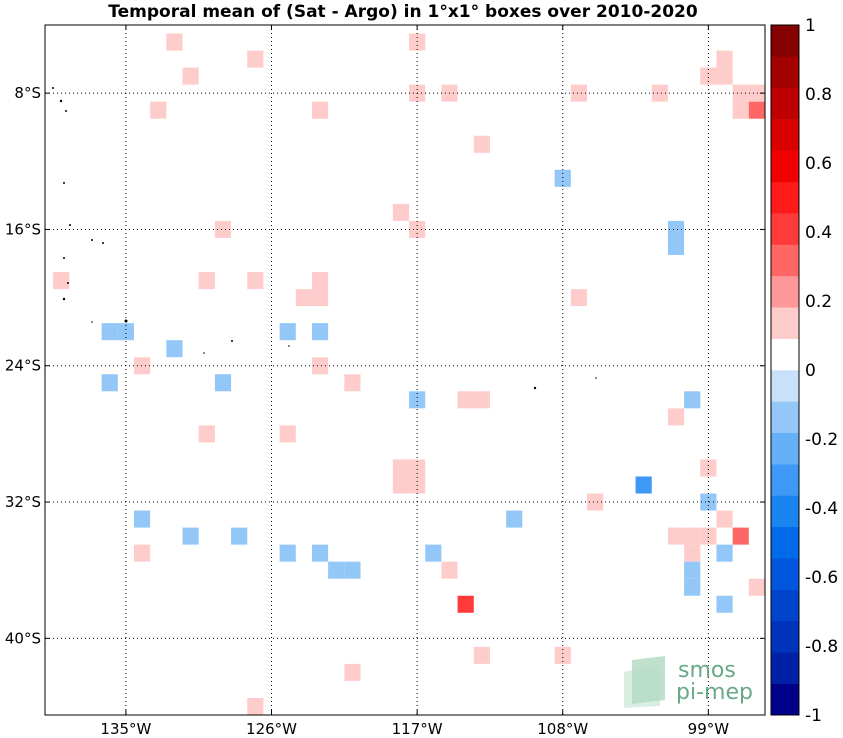  What do you see at coordinates (818, 233) in the screenshot?
I see `colorbar-tick-label: 0.4` at bounding box center [818, 233].